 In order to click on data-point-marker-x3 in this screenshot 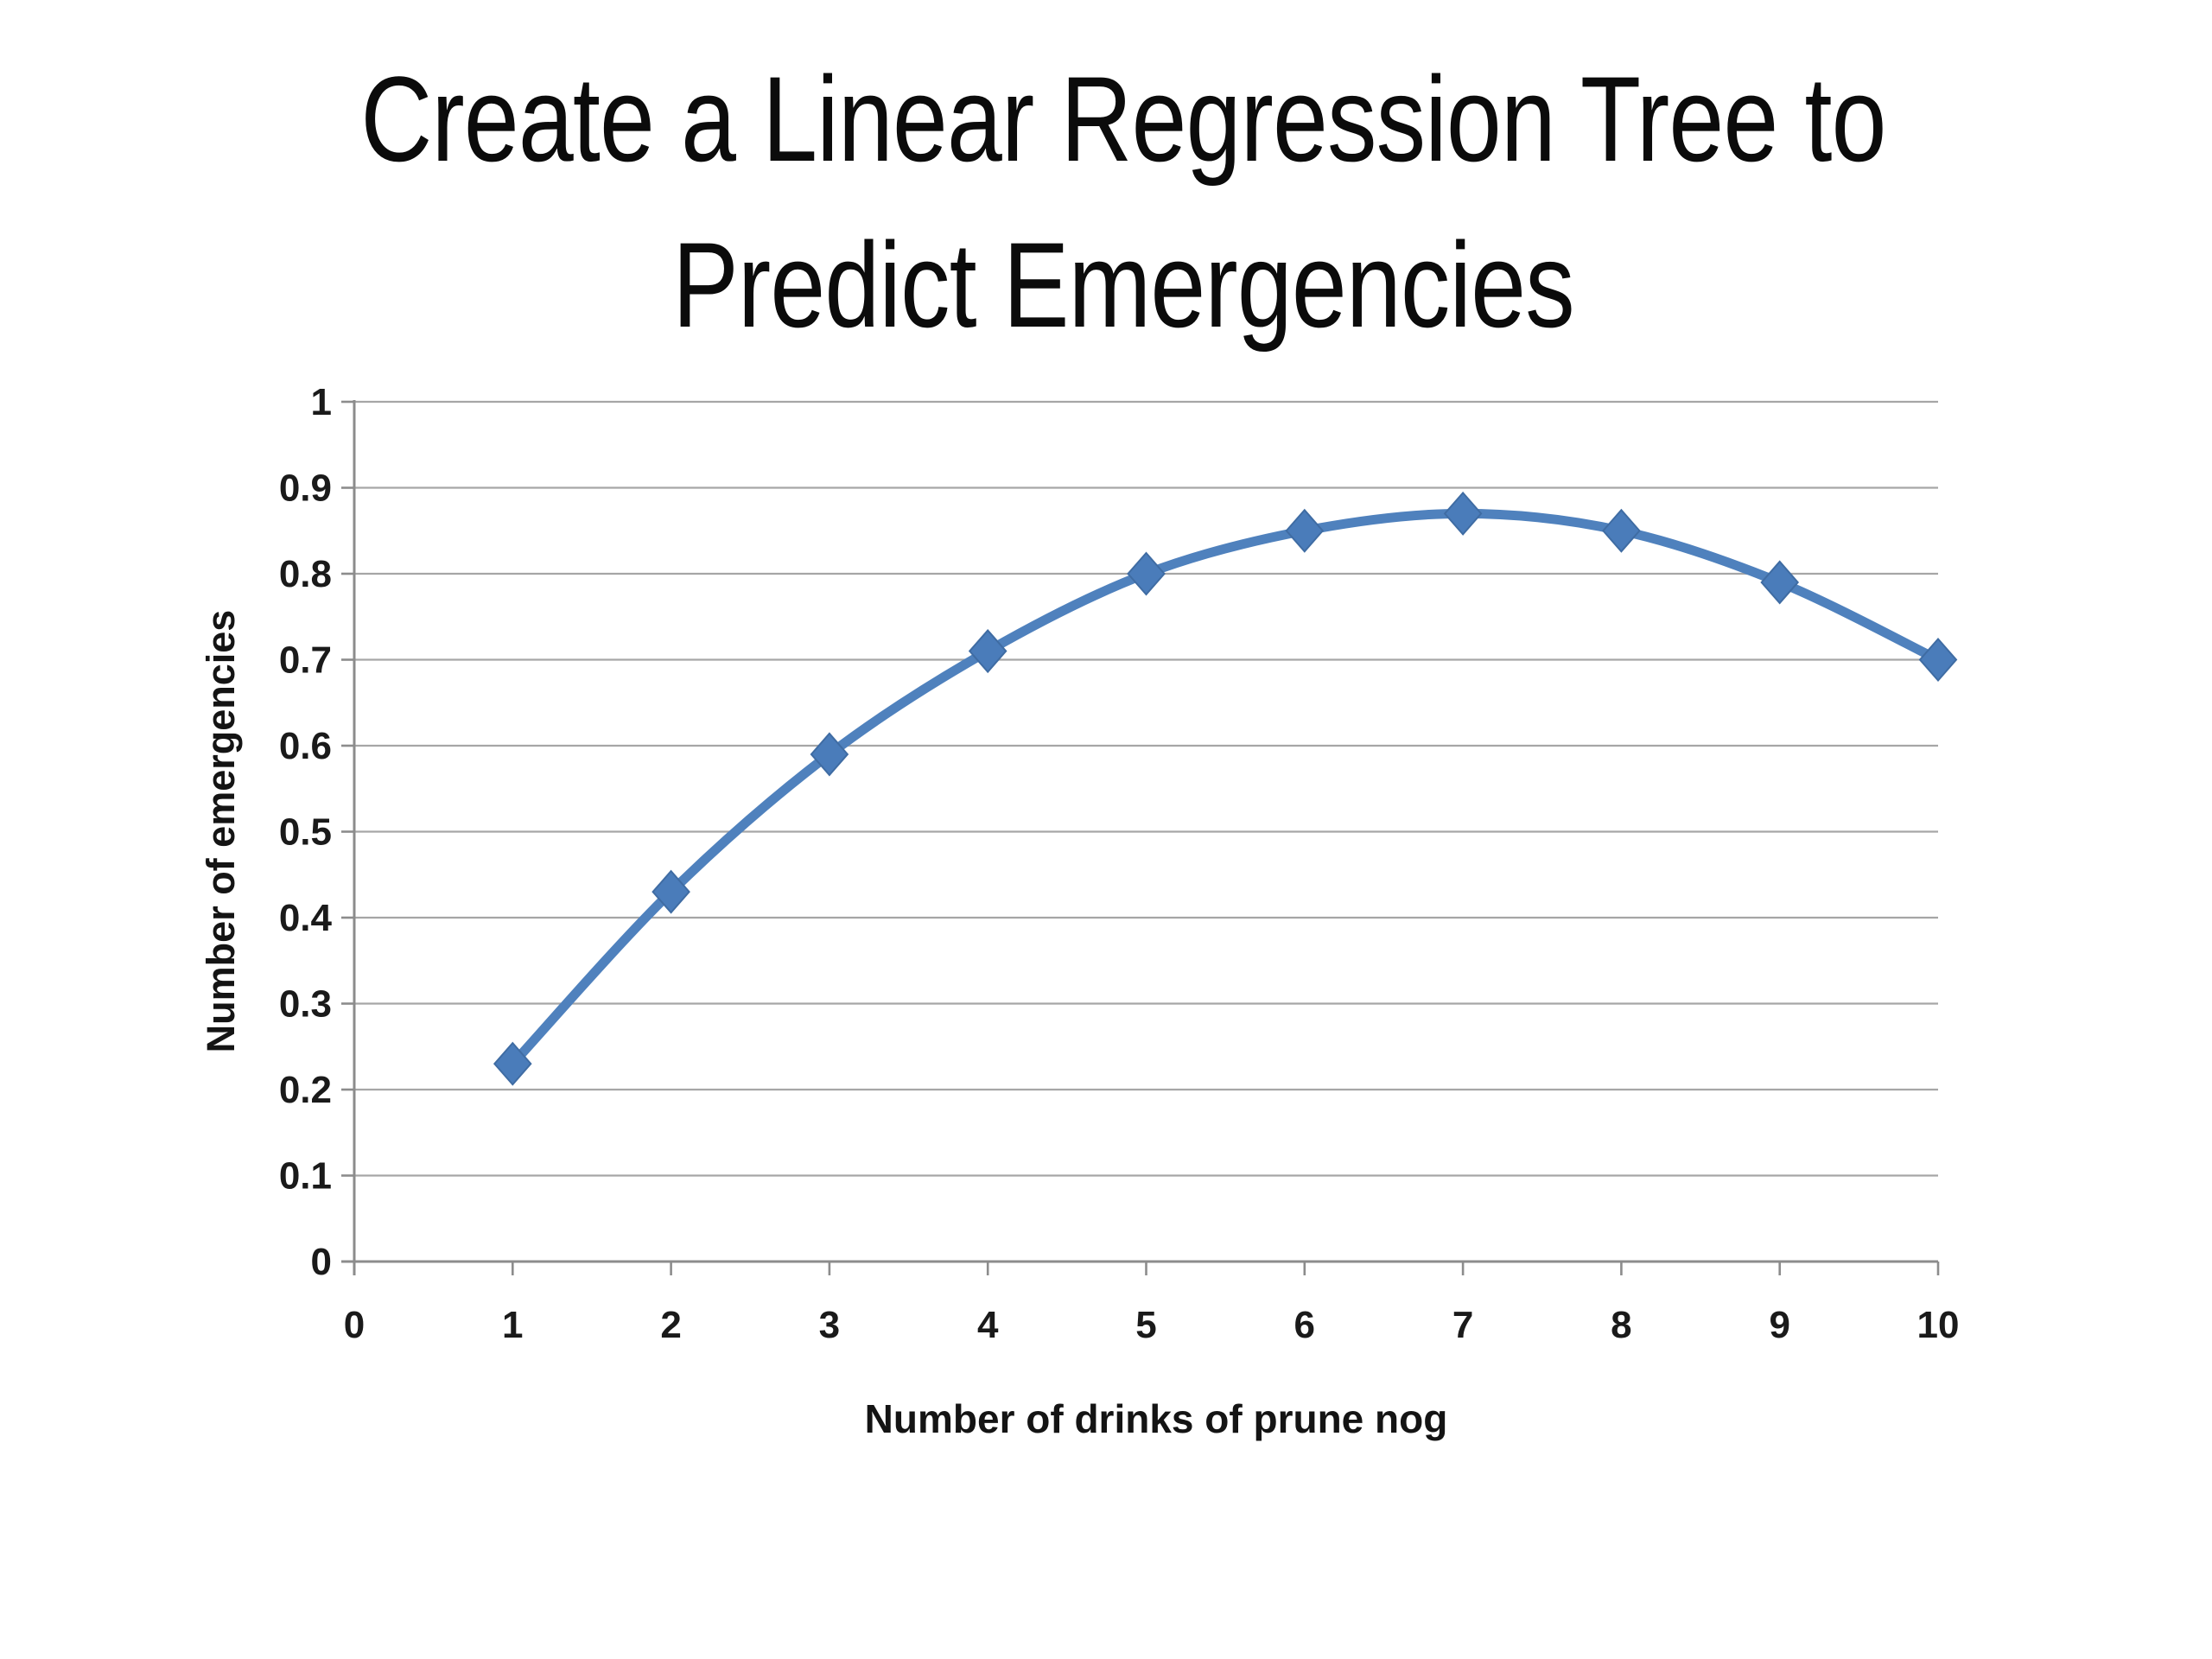, I will do `click(829, 754)`.